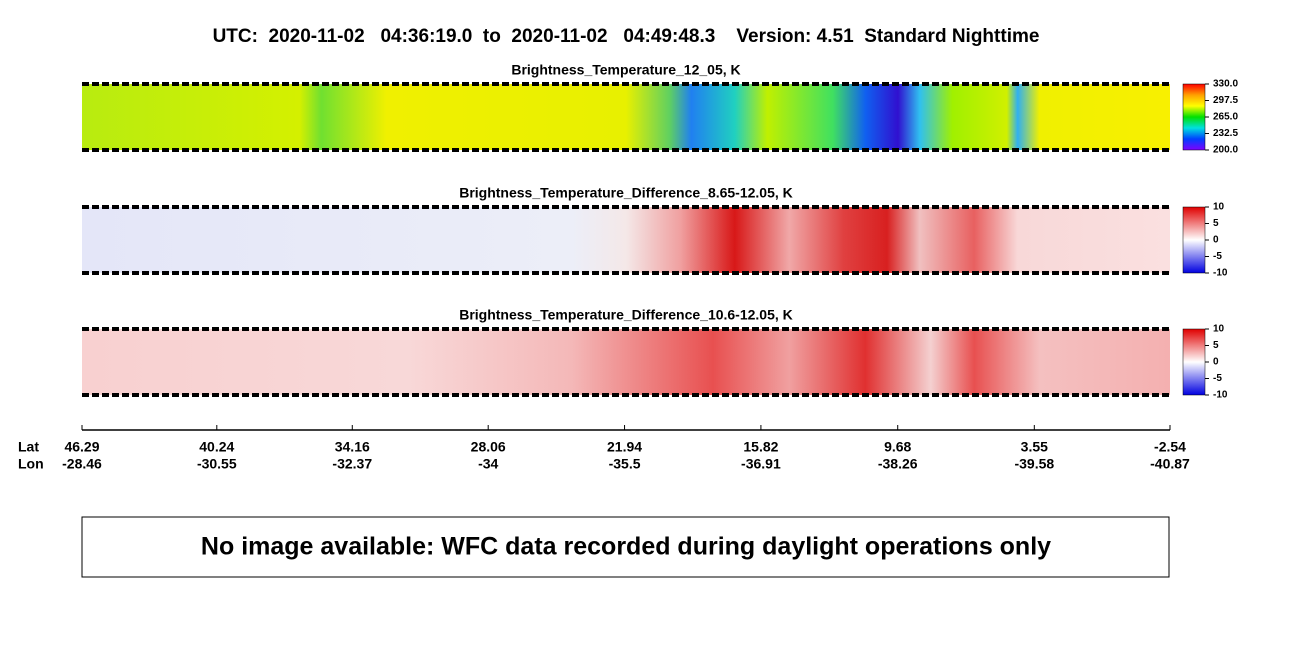 This screenshot has width=1300, height=667. I want to click on lat-label: 3.55, so click(1034, 447).